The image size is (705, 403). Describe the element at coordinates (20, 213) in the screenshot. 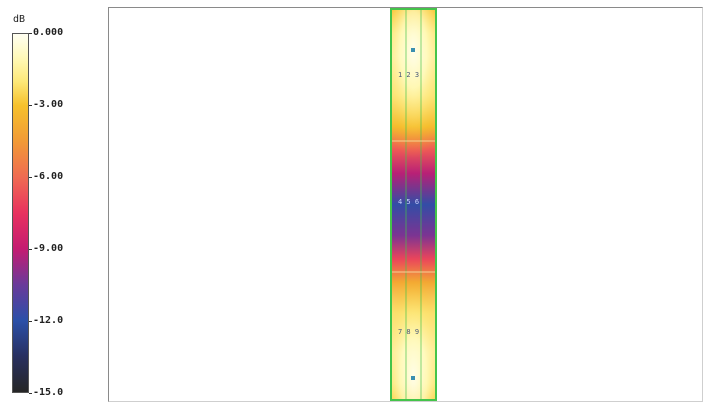

I see `color-scale-bar` at that location.